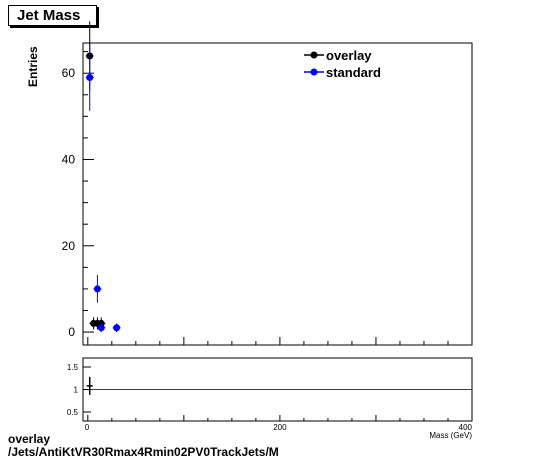 This screenshot has width=546, height=462. Describe the element at coordinates (69, 159) in the screenshot. I see `y-tick-label: 40` at that location.